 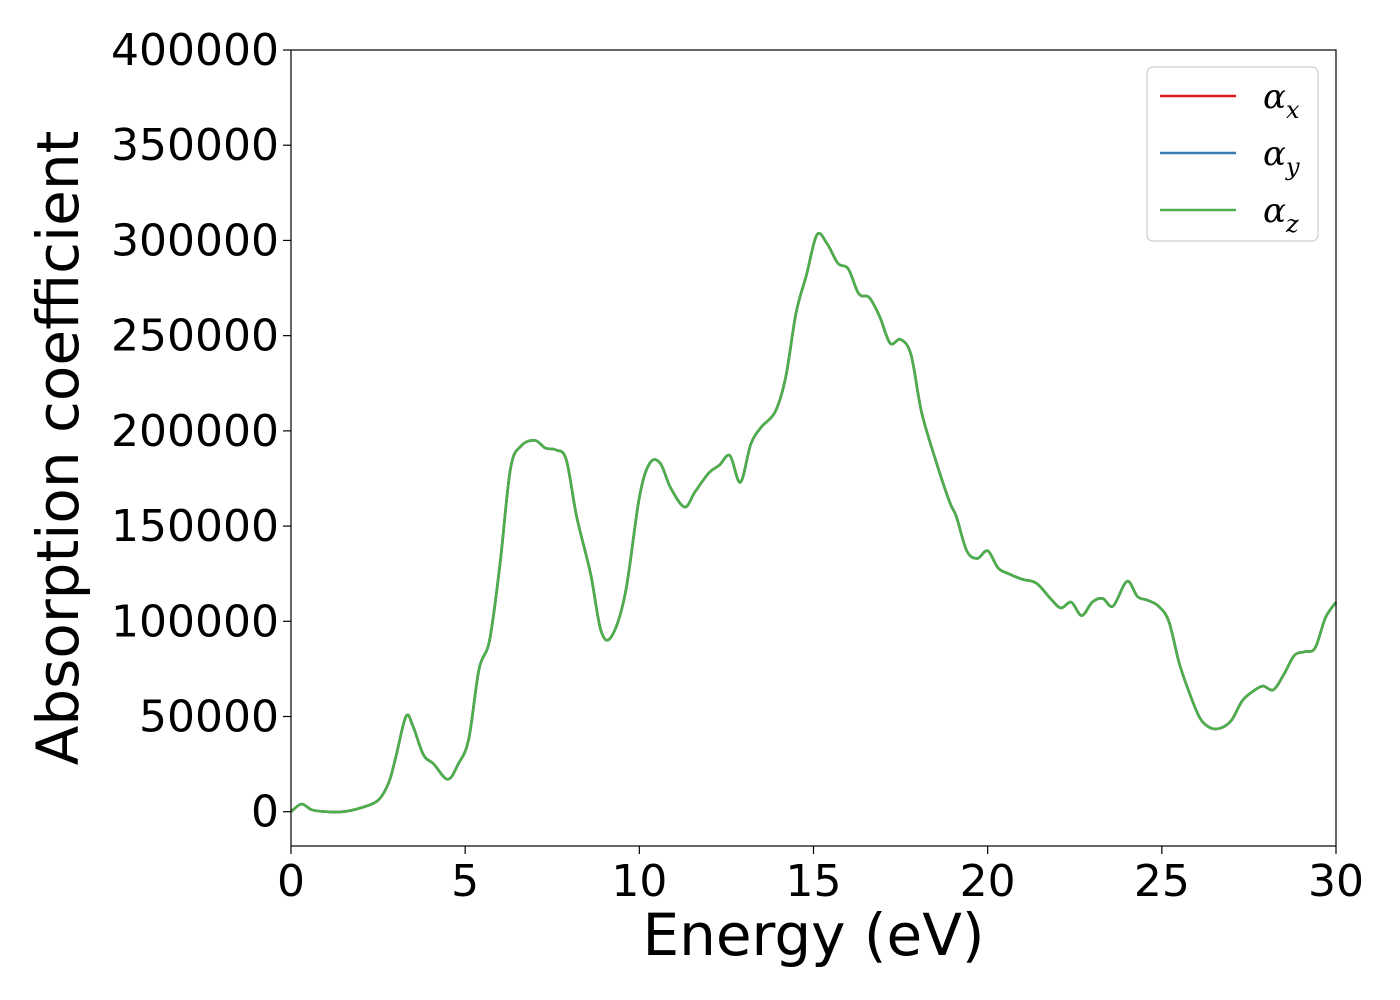 I want to click on legend-label-x: αx, so click(x=1281, y=100).